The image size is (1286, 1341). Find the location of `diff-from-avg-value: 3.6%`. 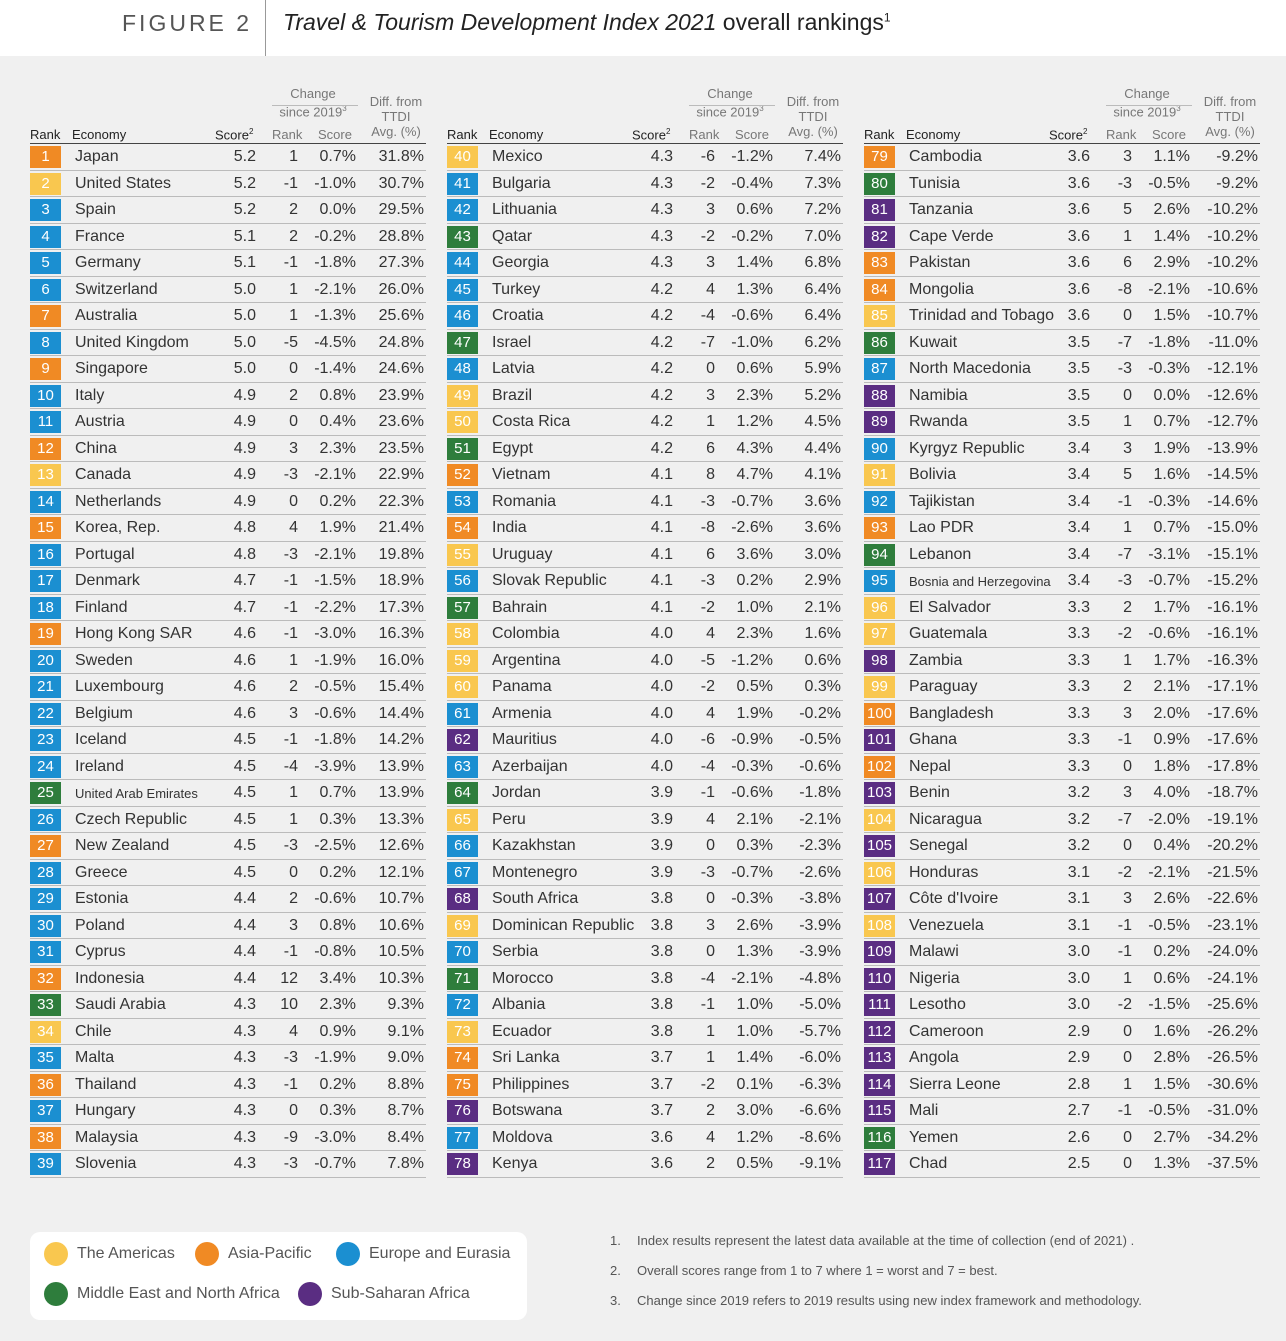

diff-from-avg-value: 3.6% is located at coordinates (822, 527).